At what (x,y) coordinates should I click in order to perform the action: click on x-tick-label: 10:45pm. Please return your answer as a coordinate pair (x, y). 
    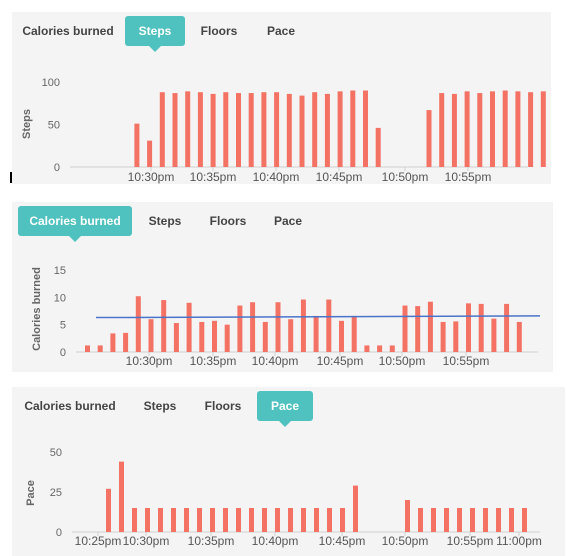
    Looking at the image, I should click on (340, 361).